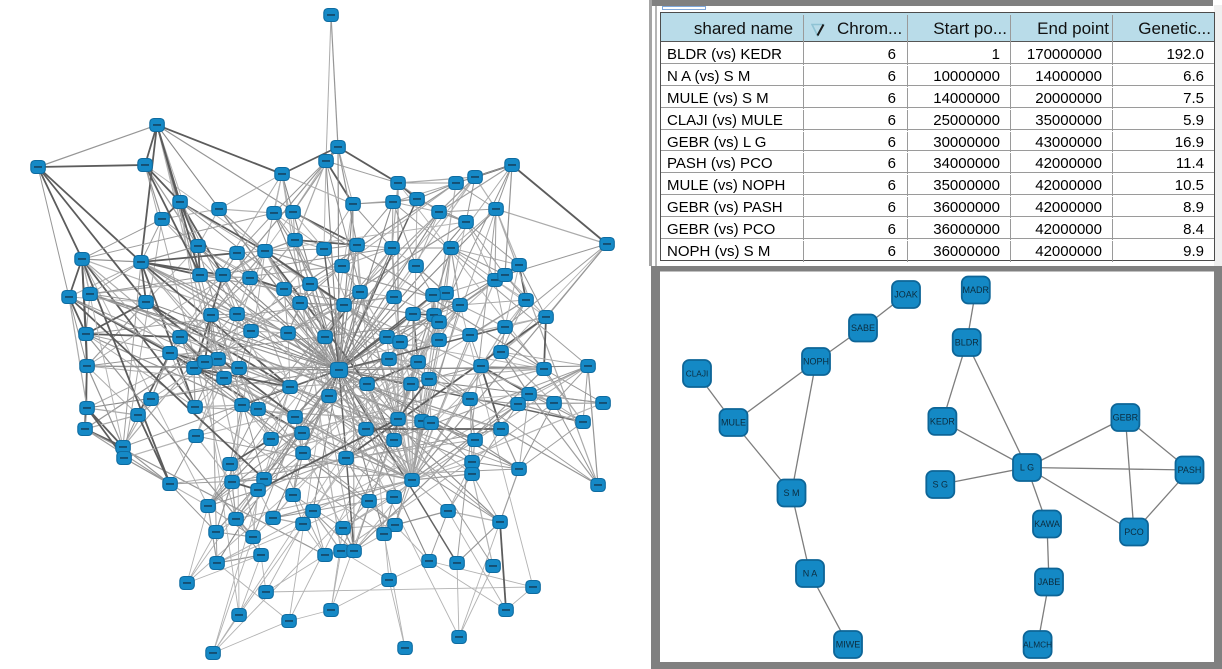  Describe the element at coordinates (733, 423) in the screenshot. I see `svg-text: MULE` at that location.